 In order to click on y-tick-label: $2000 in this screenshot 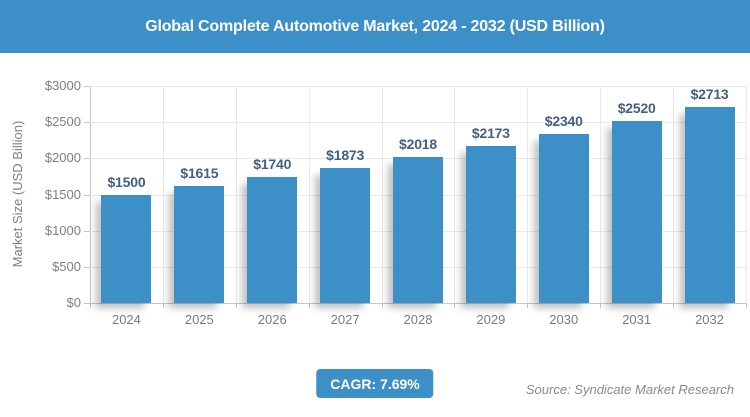, I will do `click(62, 158)`.